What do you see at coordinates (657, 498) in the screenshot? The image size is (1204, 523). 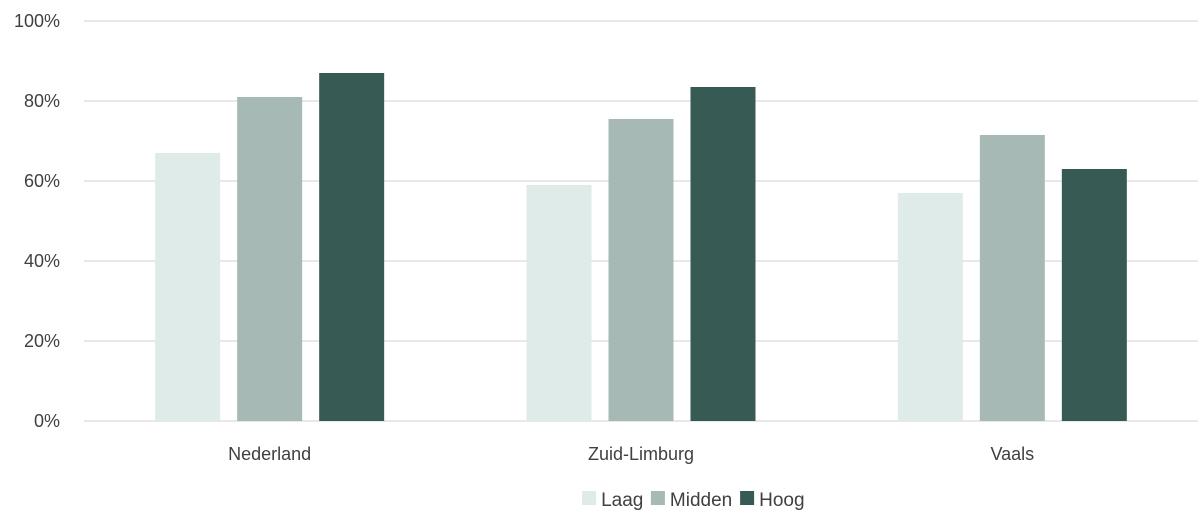 I see `legend-swatch-midden` at bounding box center [657, 498].